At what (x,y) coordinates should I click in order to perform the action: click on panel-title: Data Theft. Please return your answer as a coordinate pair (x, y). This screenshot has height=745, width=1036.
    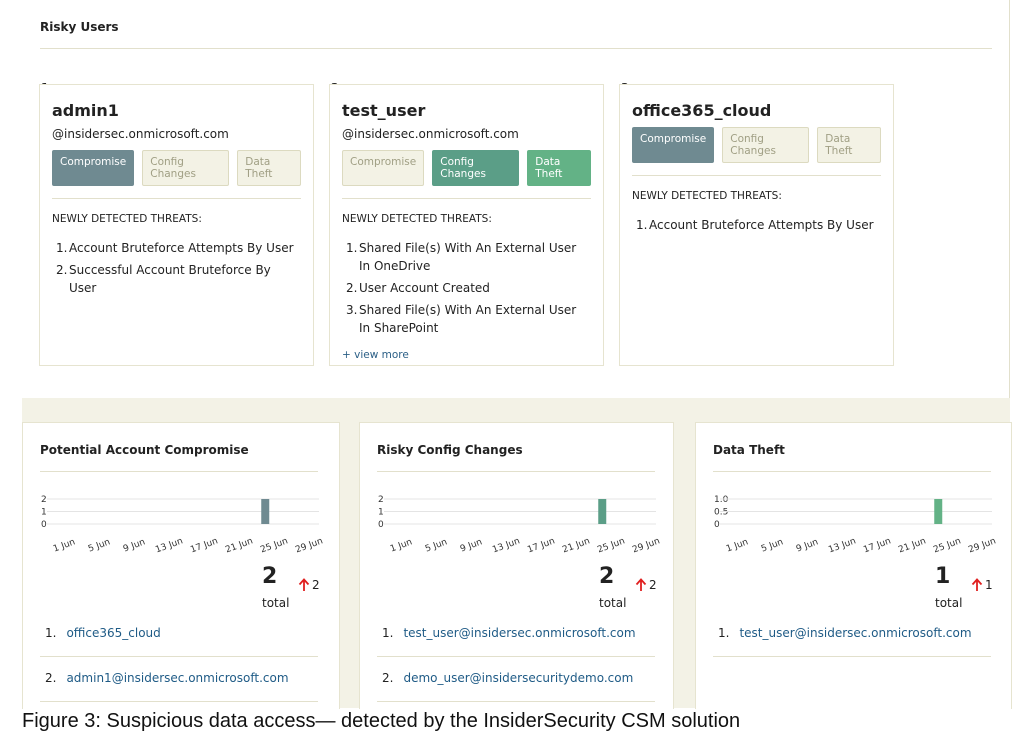
    Looking at the image, I should click on (749, 450).